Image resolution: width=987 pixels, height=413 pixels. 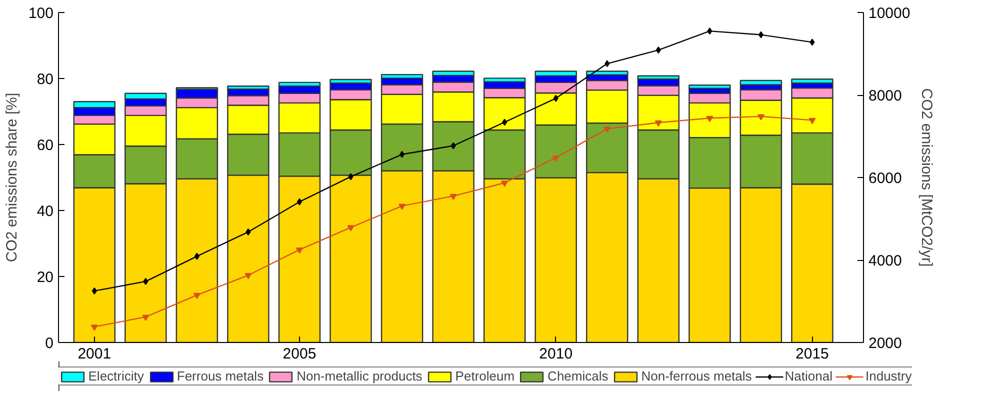 What do you see at coordinates (116, 376) in the screenshot?
I see `legend-label: Electricity` at bounding box center [116, 376].